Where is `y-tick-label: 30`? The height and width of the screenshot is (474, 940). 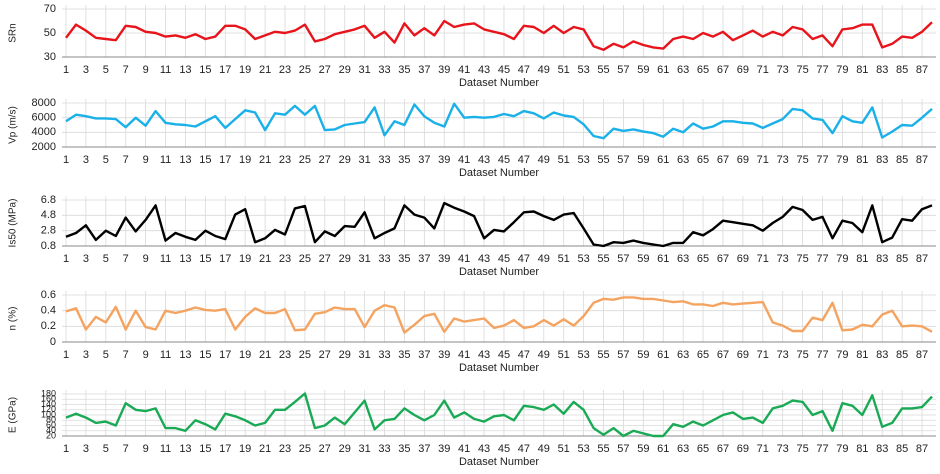
y-tick-label: 30 is located at coordinates (50, 57).